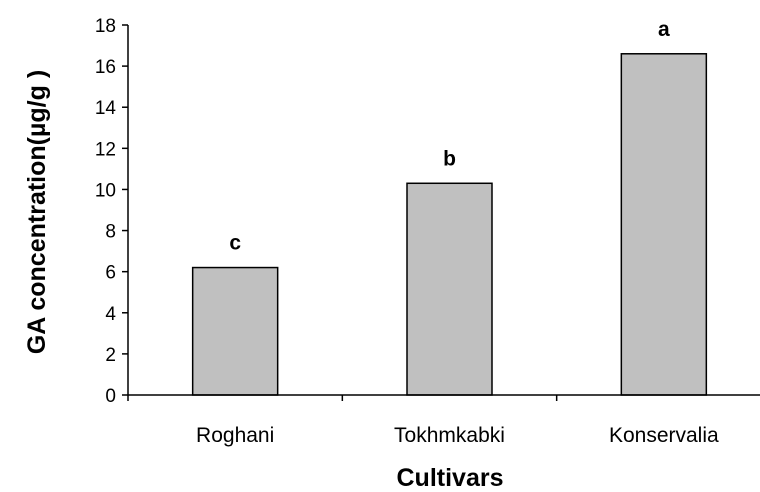 Image resolution: width=760 pixels, height=492 pixels. Describe the element at coordinates (664, 29) in the screenshot. I see `significance-letter: a` at that location.